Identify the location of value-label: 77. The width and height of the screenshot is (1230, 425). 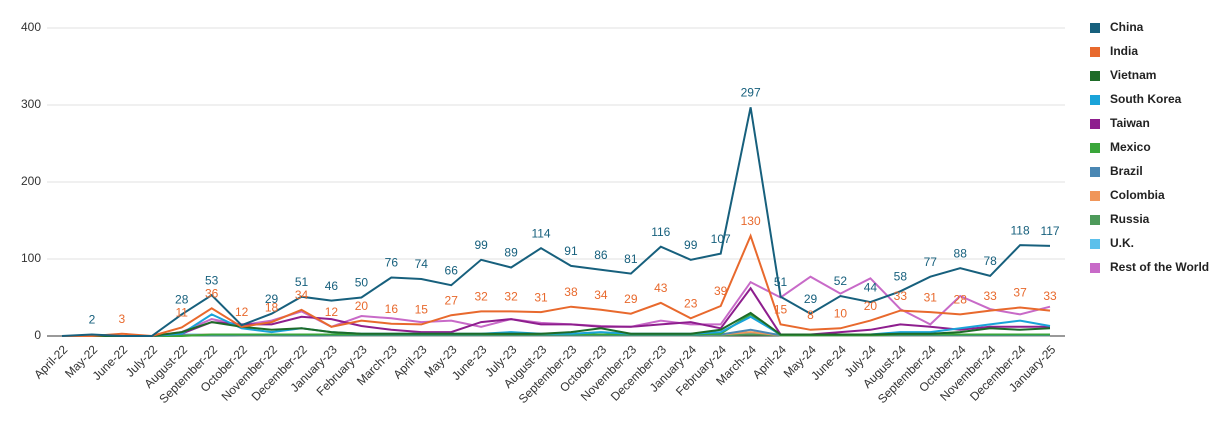
(931, 262).